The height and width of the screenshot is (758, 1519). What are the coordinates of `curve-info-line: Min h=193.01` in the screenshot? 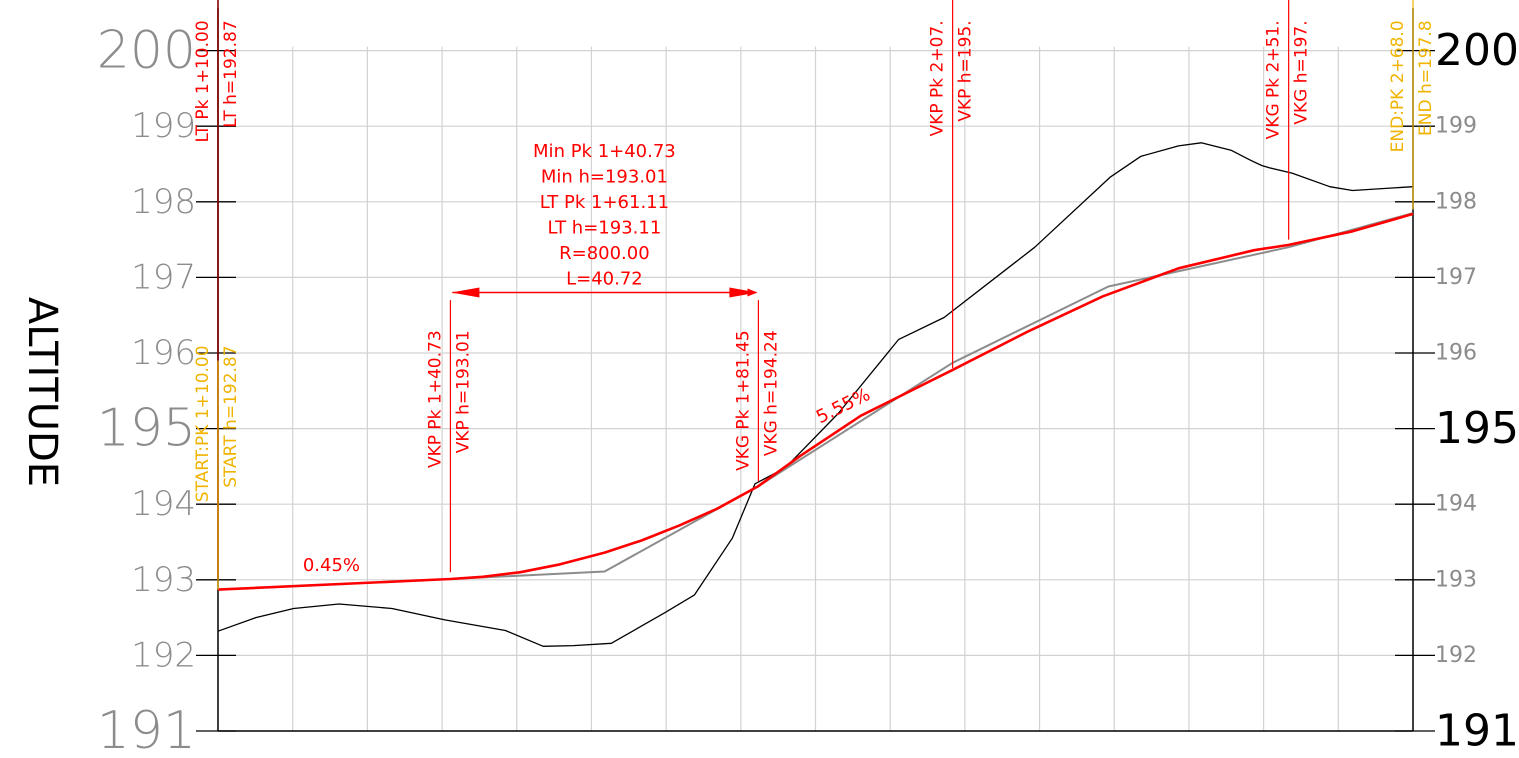 It's located at (604, 177).